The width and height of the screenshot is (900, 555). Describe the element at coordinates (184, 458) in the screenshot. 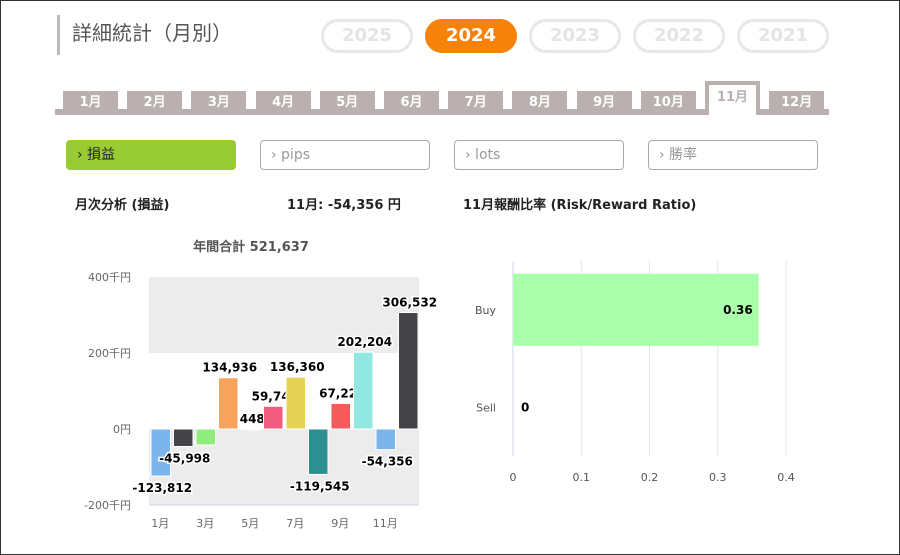

I see `data-label: -45,998` at that location.